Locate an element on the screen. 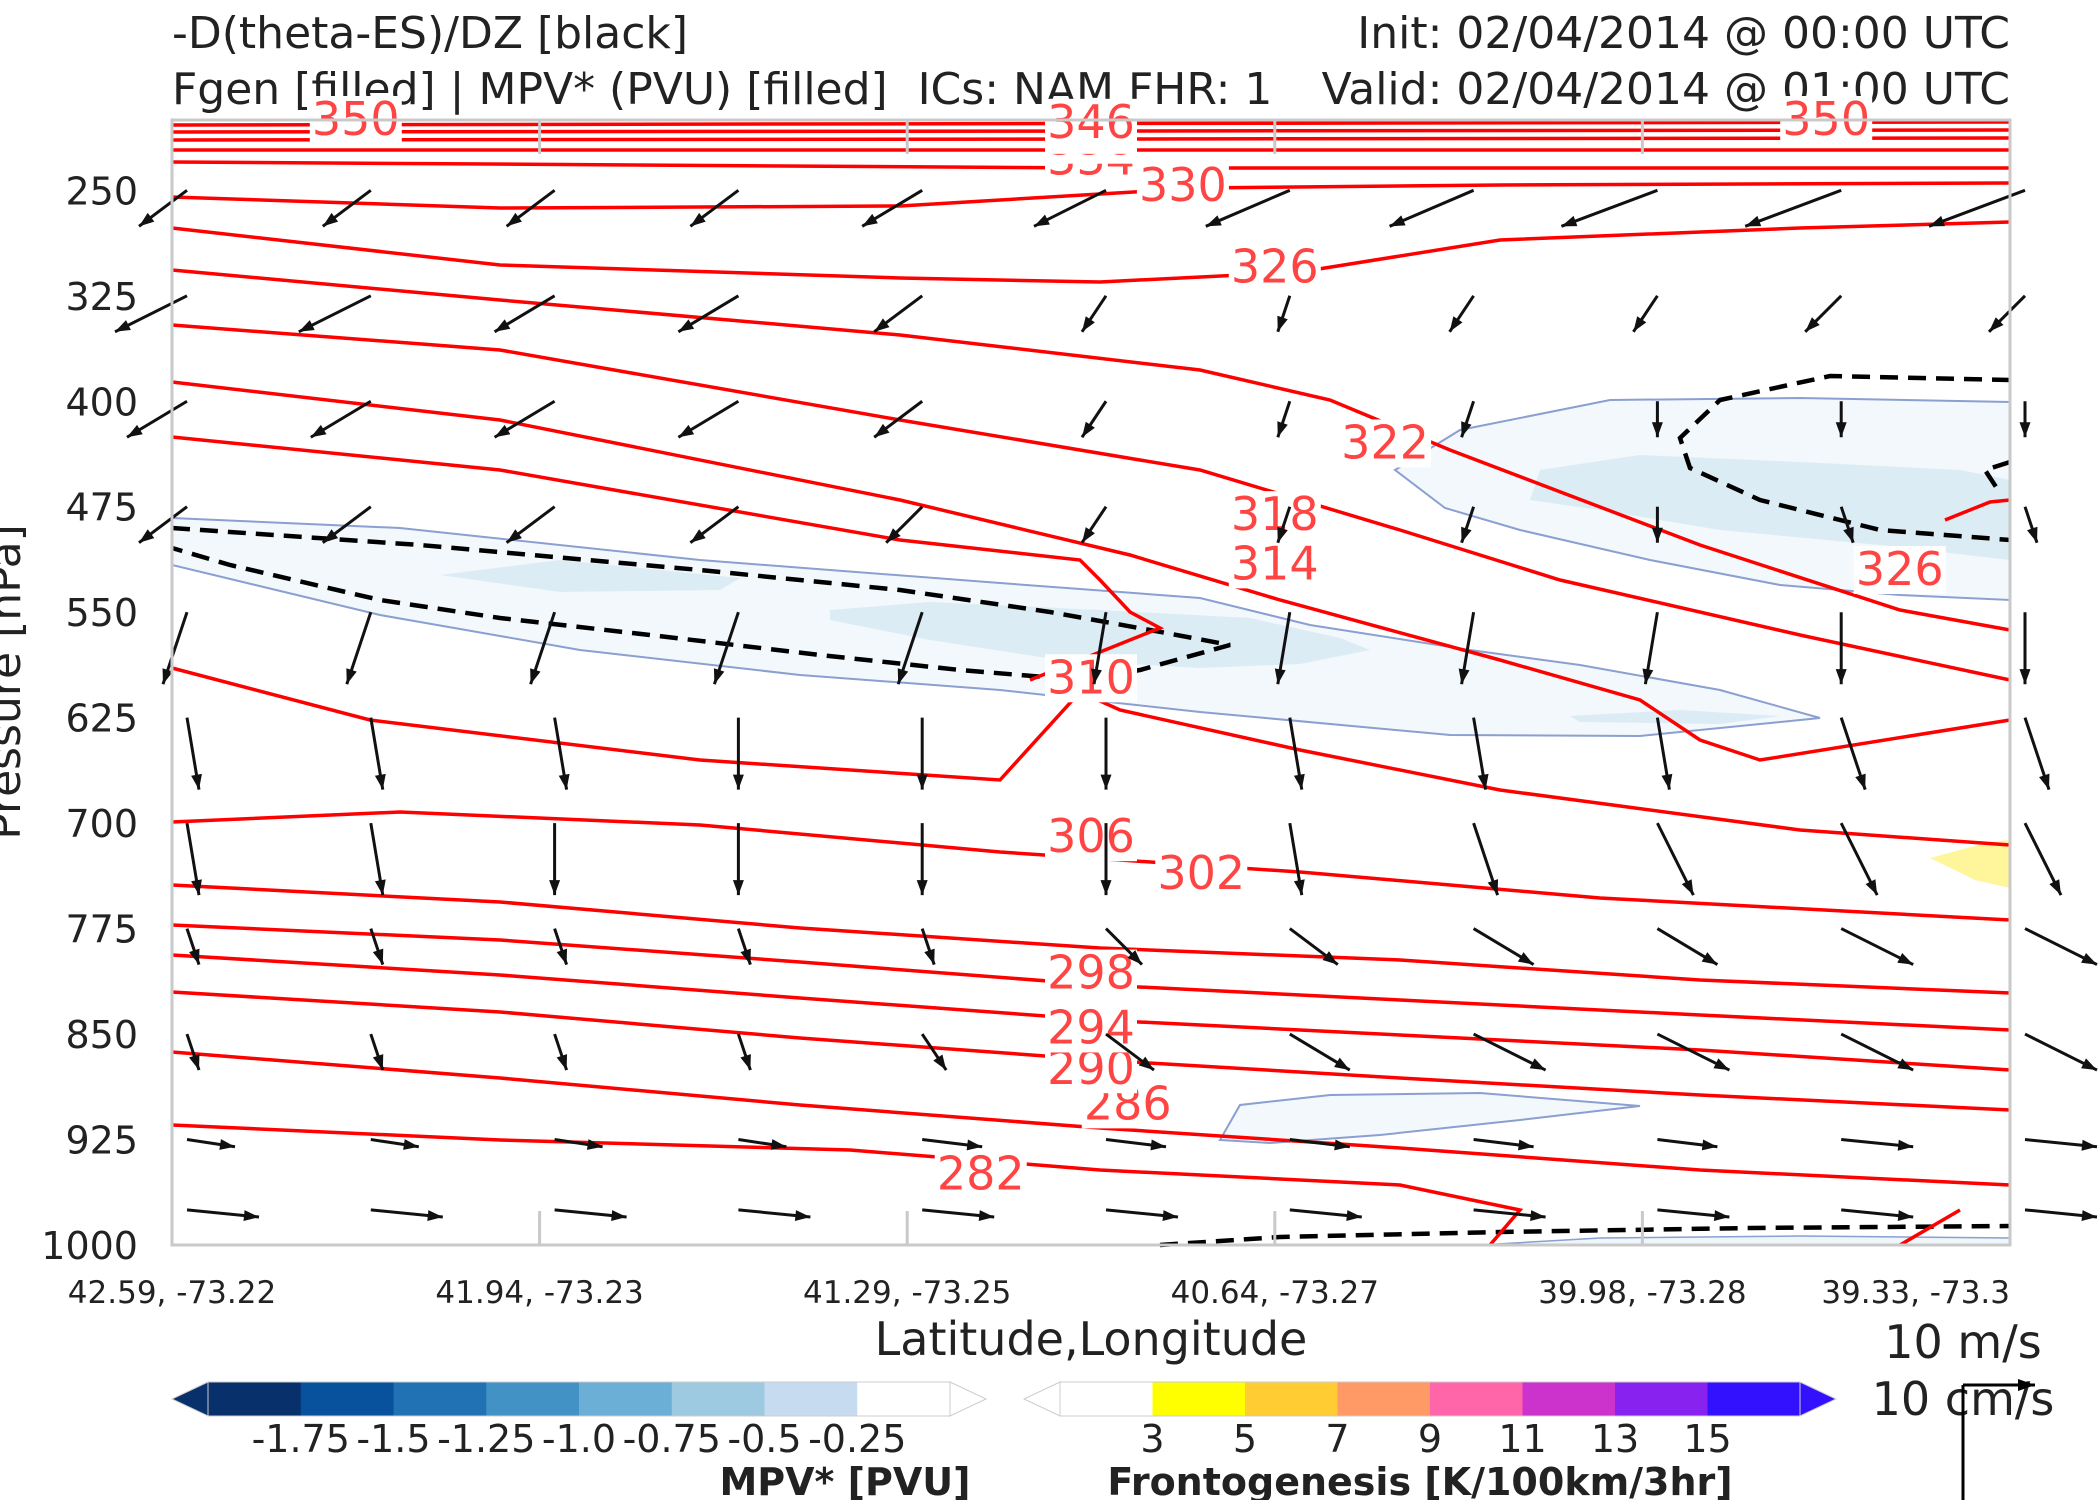  y-tick-label-475: 475 is located at coordinates (101, 508).